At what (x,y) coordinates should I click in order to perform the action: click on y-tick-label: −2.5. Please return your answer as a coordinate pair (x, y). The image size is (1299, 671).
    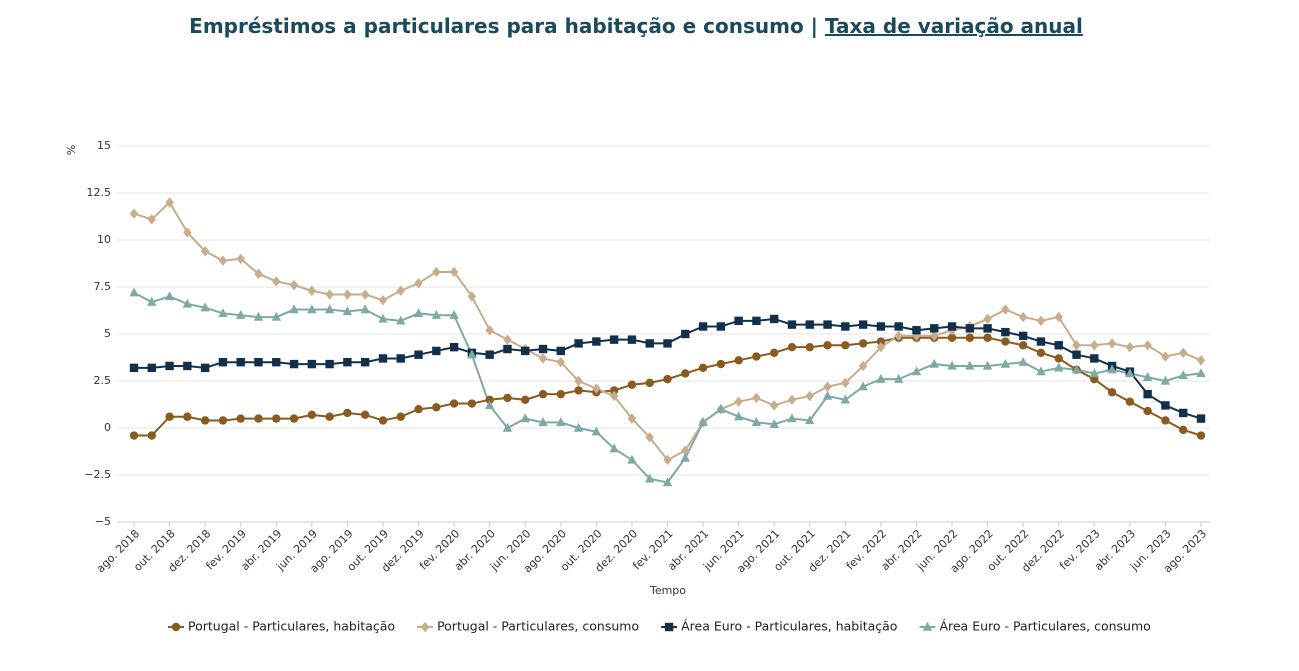
    Looking at the image, I should click on (97, 474).